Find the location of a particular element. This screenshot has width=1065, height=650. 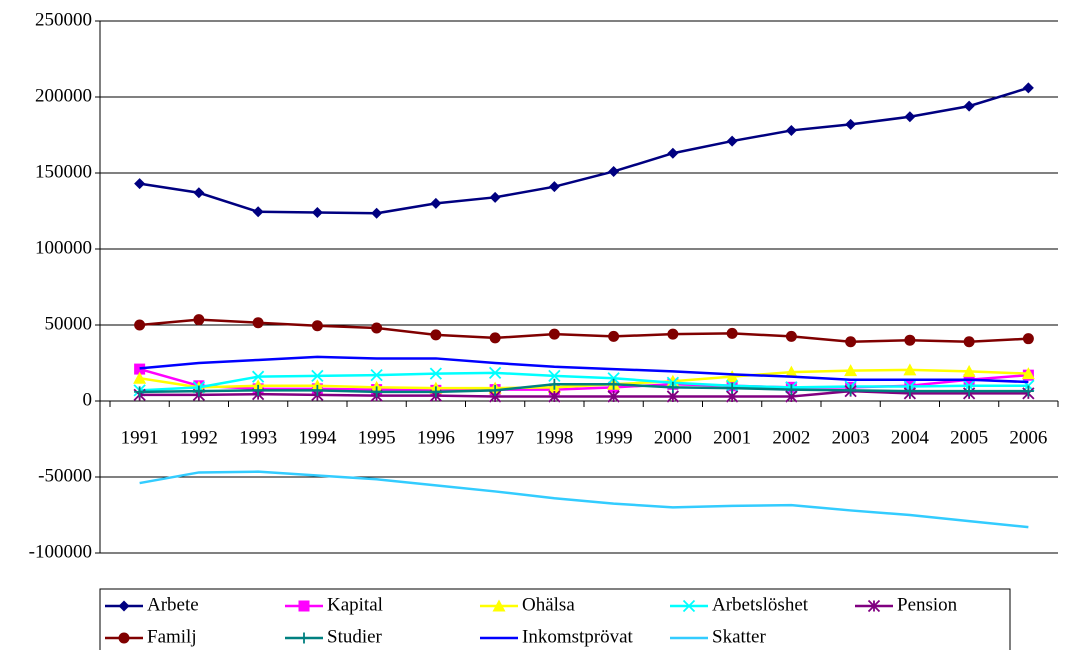

x-tick-label: 2005 is located at coordinates (969, 437).